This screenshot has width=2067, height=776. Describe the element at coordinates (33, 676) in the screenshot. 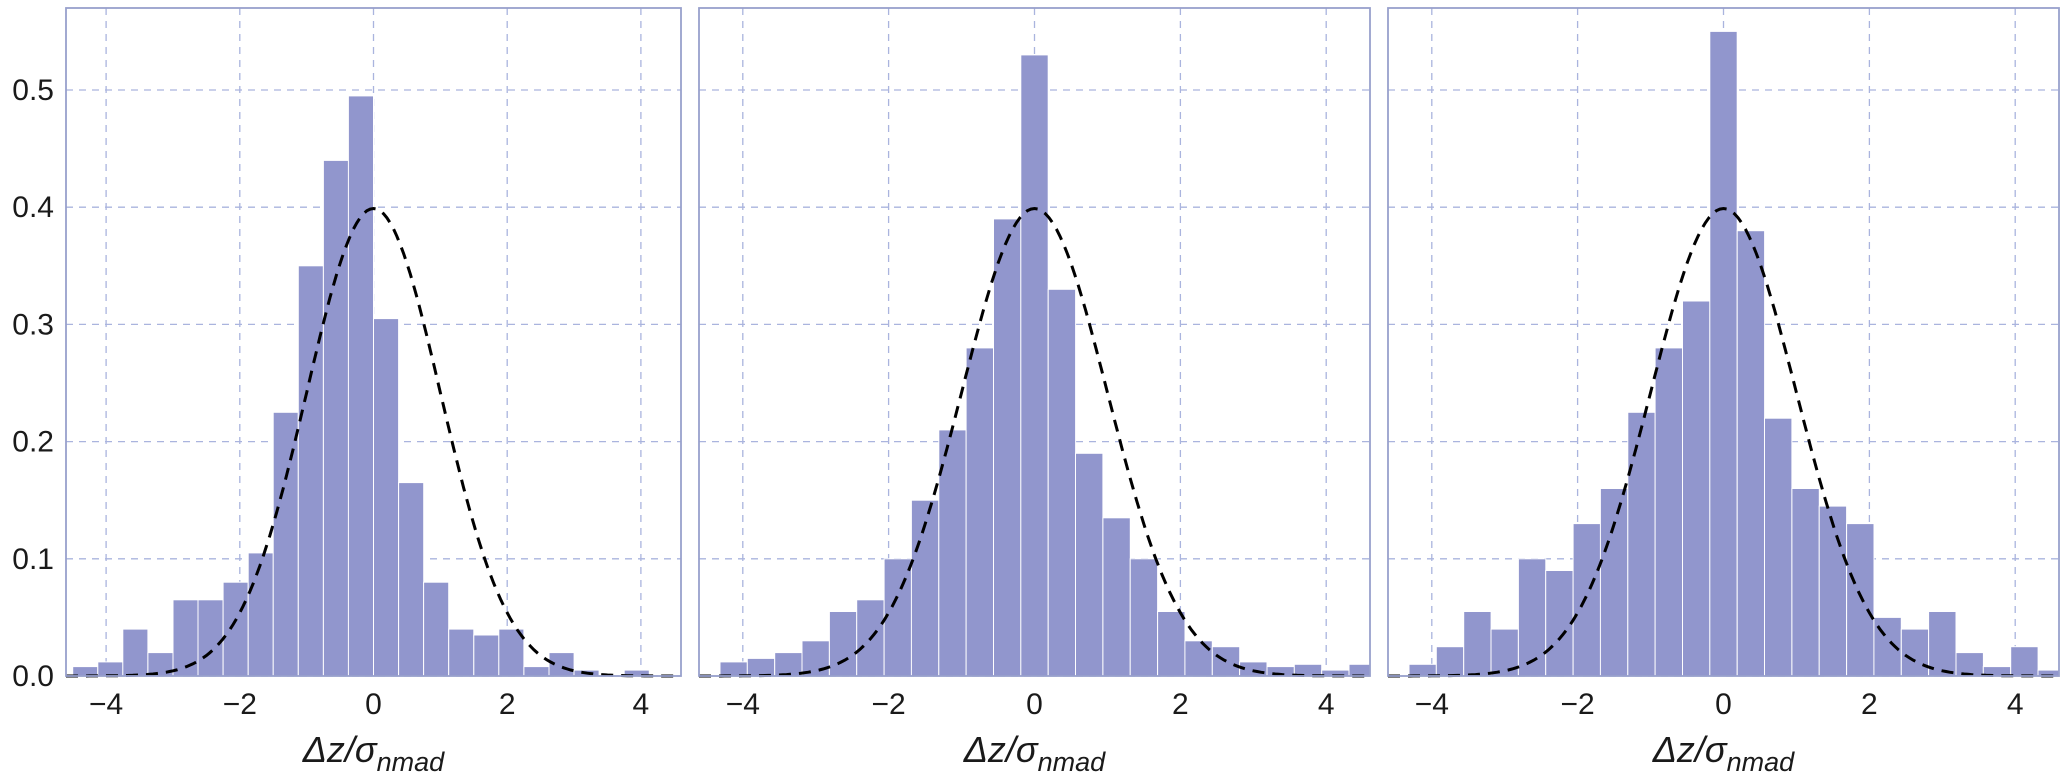

I see `y-tick-label: 0.0` at that location.